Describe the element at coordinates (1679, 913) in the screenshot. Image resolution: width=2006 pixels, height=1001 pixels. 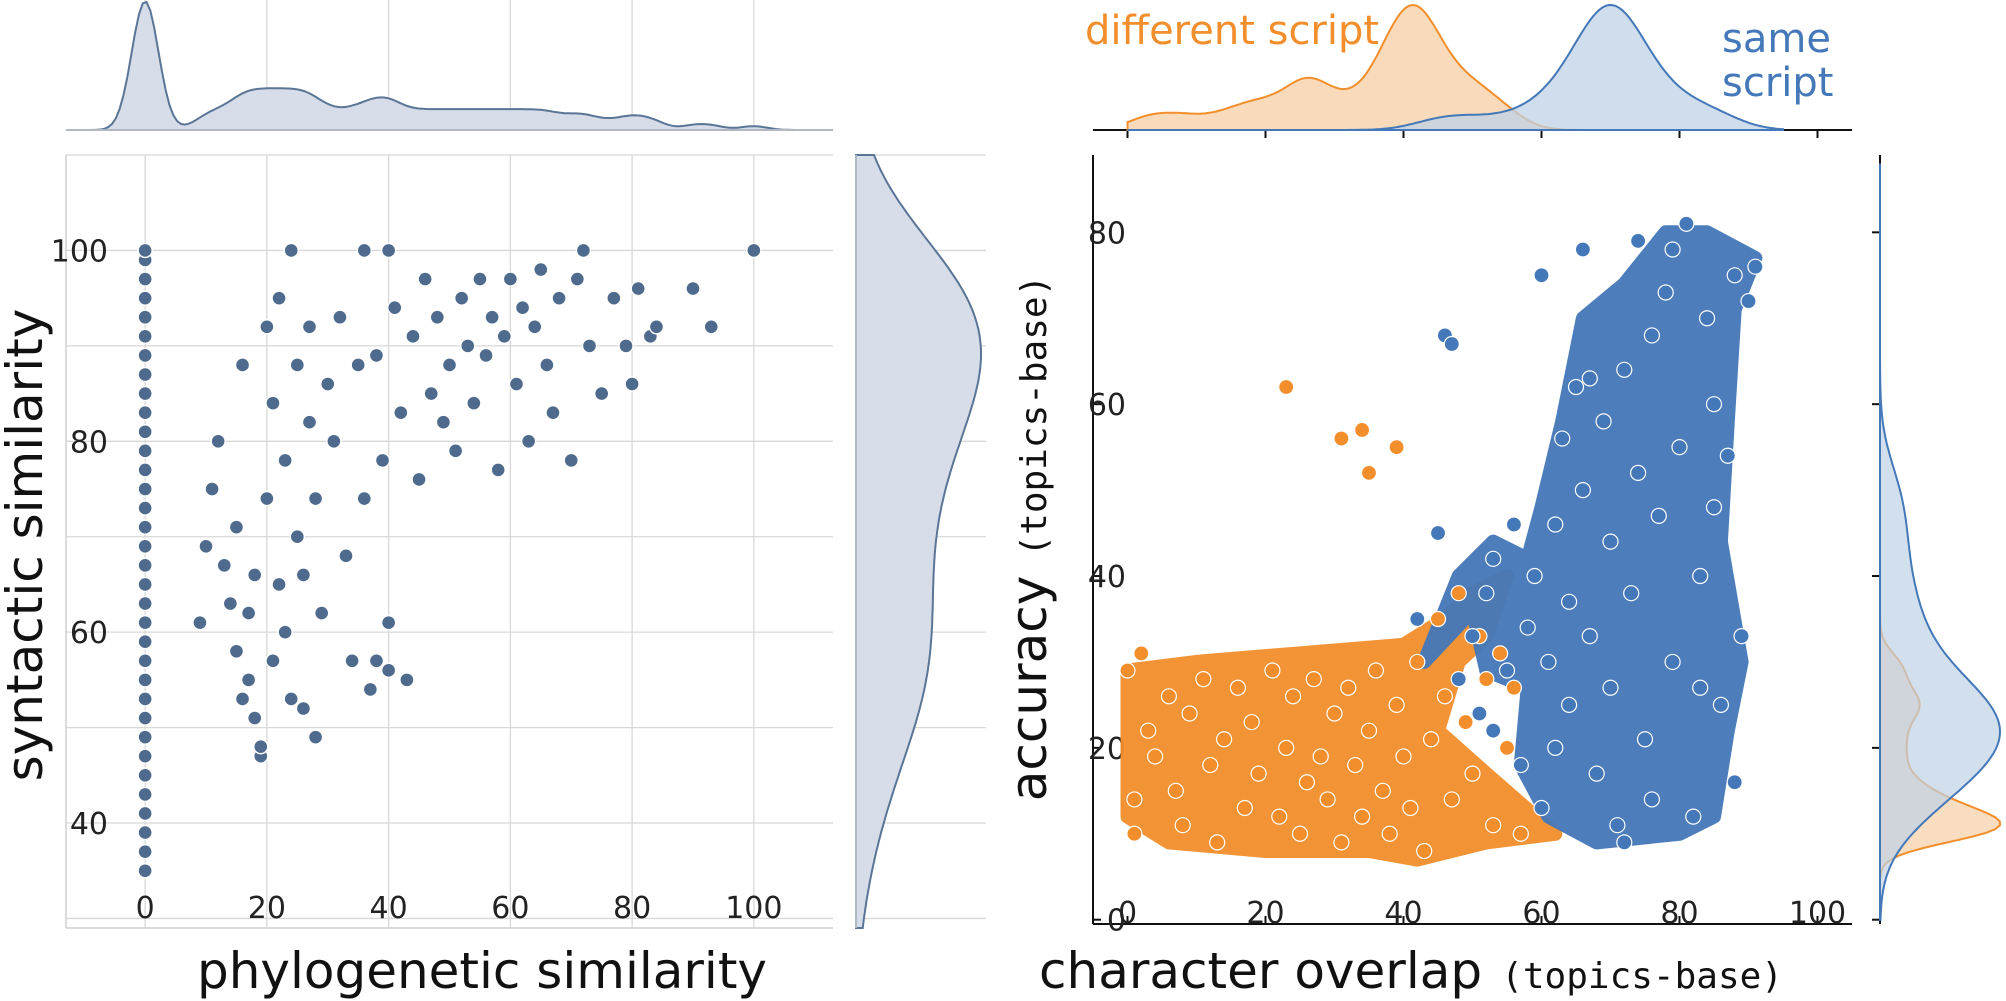
I see `right-x-tick-label: 80` at that location.